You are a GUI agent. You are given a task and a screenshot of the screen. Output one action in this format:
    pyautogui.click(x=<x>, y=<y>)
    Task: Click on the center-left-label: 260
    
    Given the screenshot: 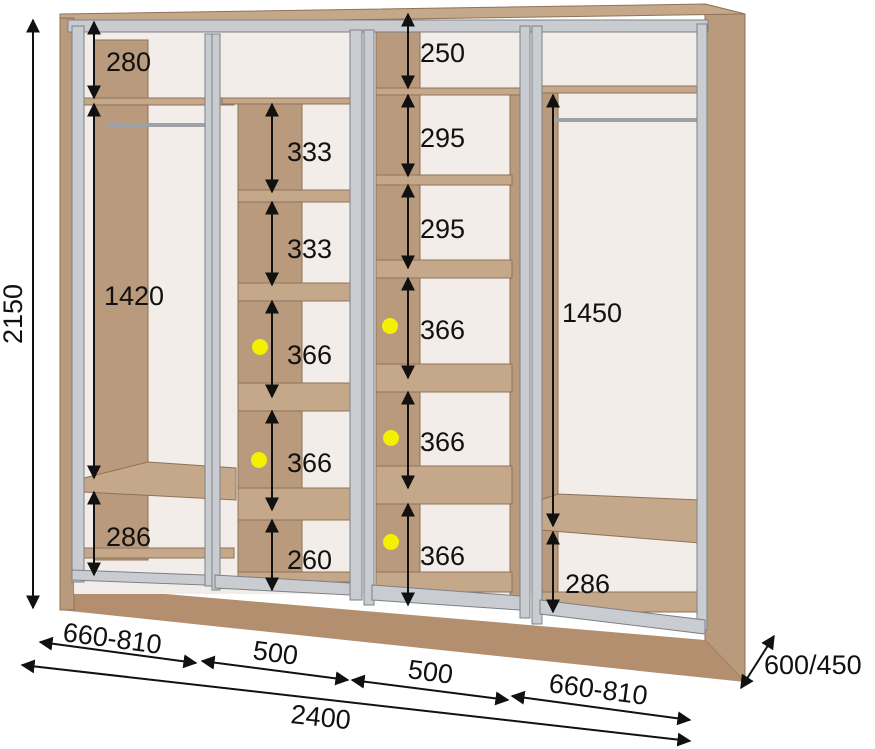 What is the action you would take?
    pyautogui.click(x=309, y=560)
    